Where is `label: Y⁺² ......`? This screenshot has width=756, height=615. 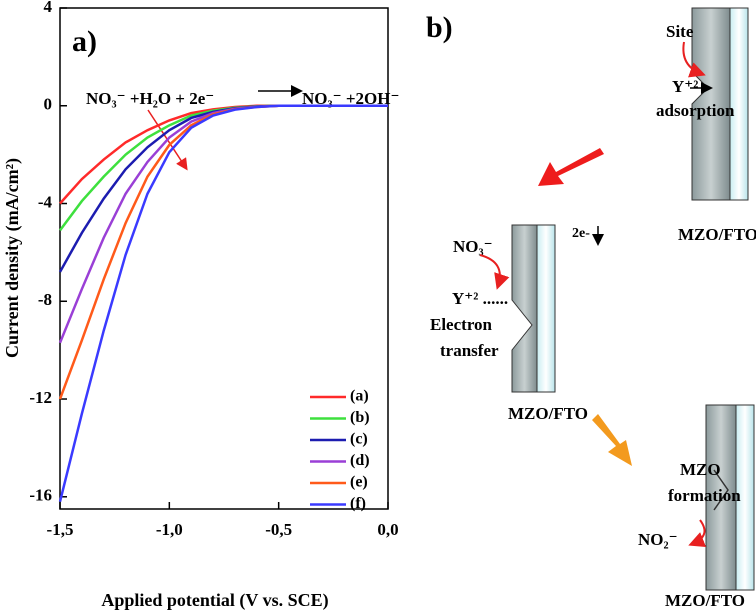 label: Y⁺² ...... is located at coordinates (480, 298).